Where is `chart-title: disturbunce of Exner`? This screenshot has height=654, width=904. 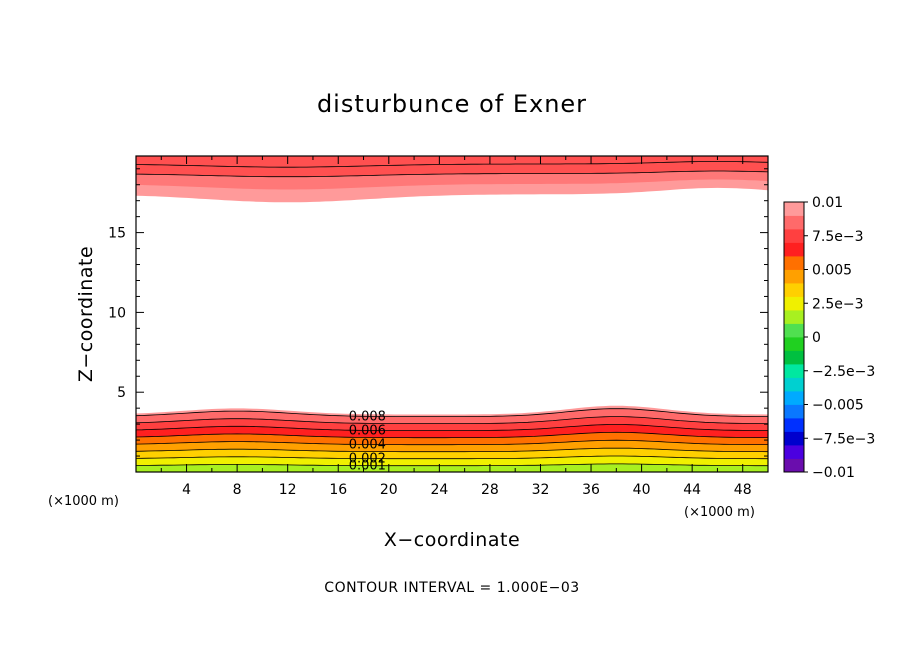 chart-title: disturbunce of Exner is located at coordinates (452, 104).